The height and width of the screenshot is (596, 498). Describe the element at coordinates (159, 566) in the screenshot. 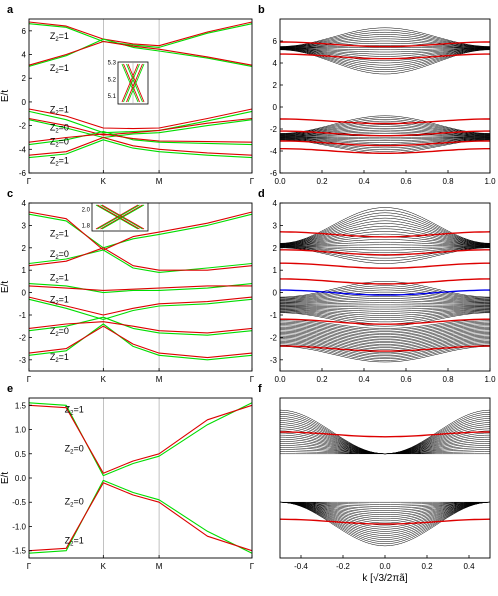

I see `x-tick-label: M` at that location.